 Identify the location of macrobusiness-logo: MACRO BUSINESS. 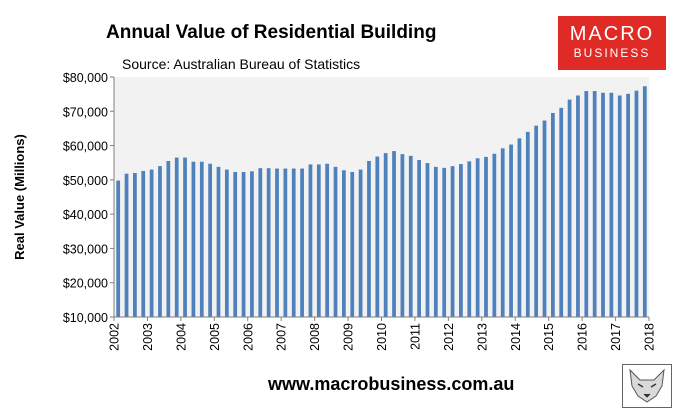
(612, 43).